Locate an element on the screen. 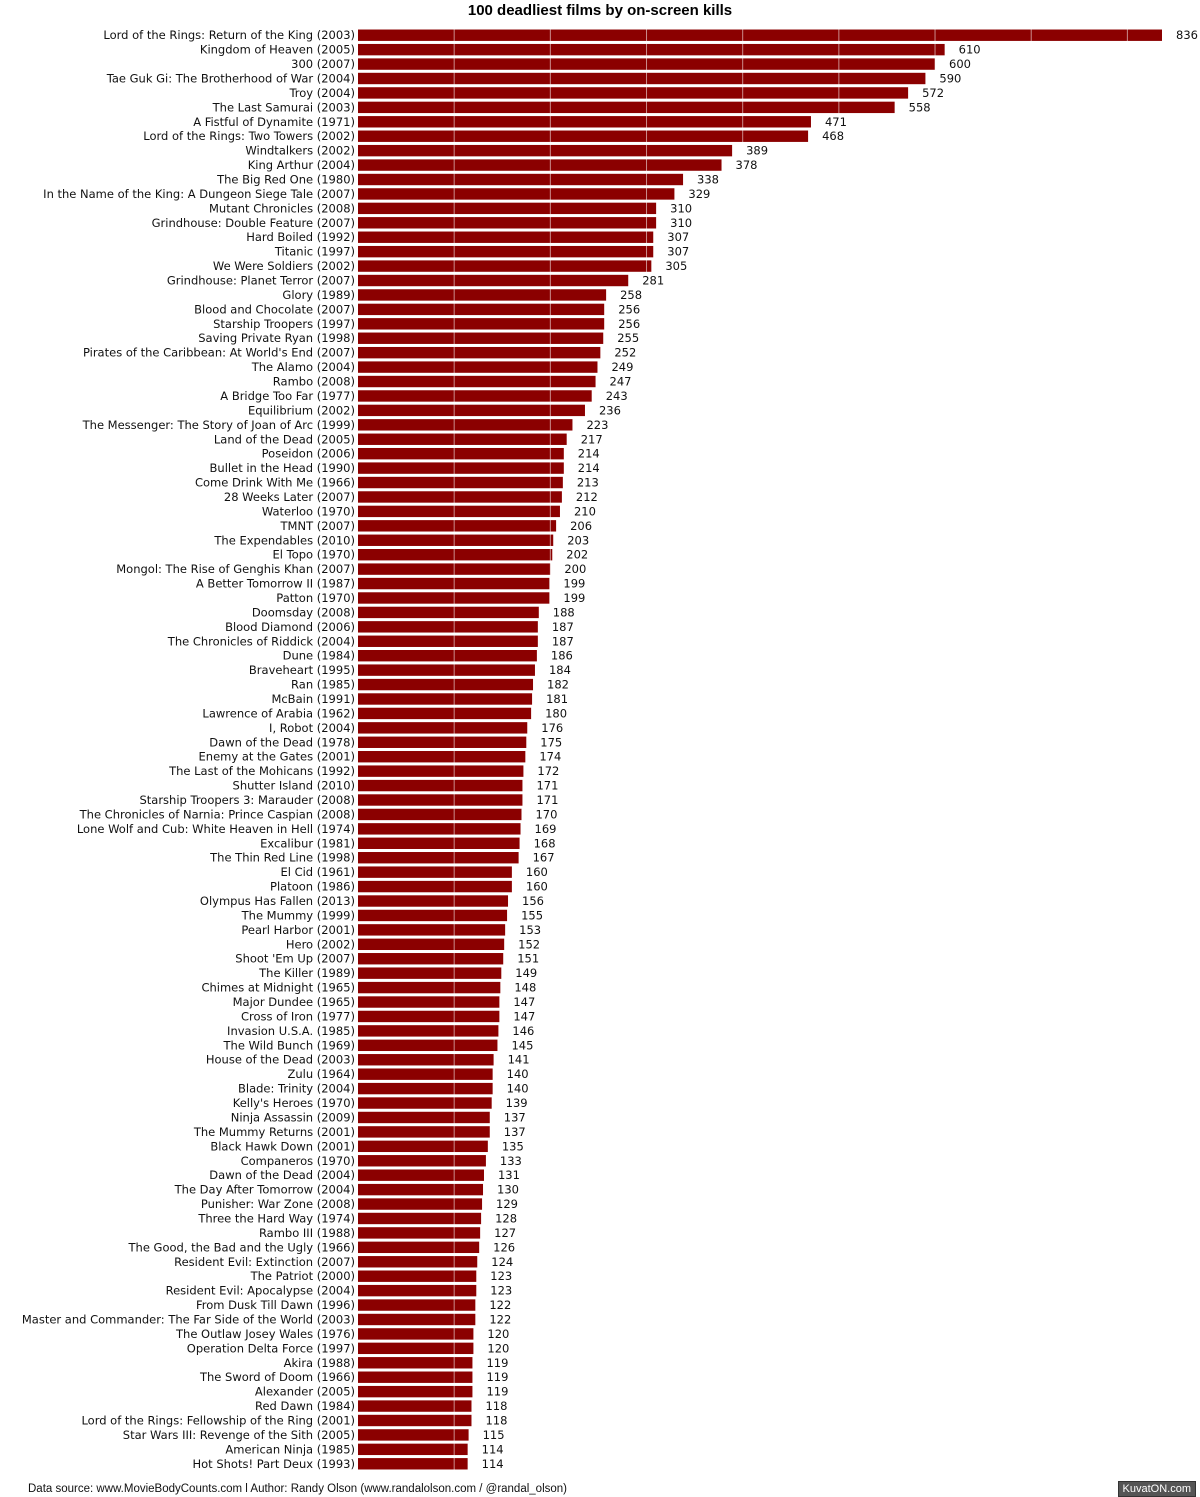 The image size is (1200, 1497). value-label: 203 is located at coordinates (578, 540).